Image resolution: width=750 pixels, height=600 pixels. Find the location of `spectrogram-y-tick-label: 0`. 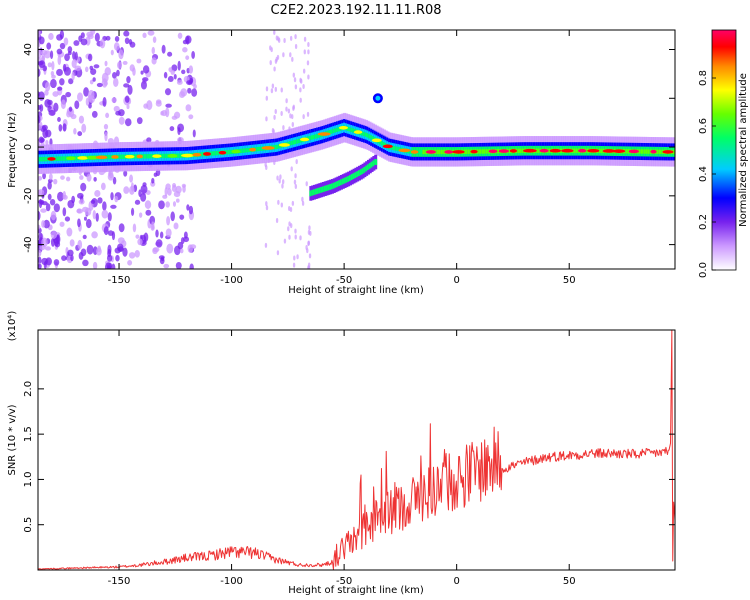

spectrogram-y-tick-label: 0 is located at coordinates (28, 147).